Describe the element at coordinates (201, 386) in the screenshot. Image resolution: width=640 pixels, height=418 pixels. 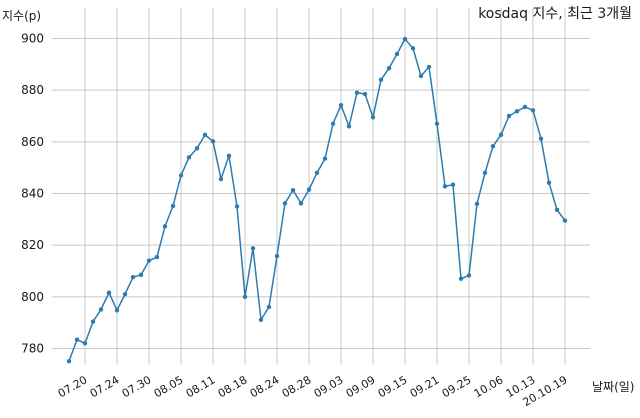
I see `x-tick-label: 08.11` at that location.